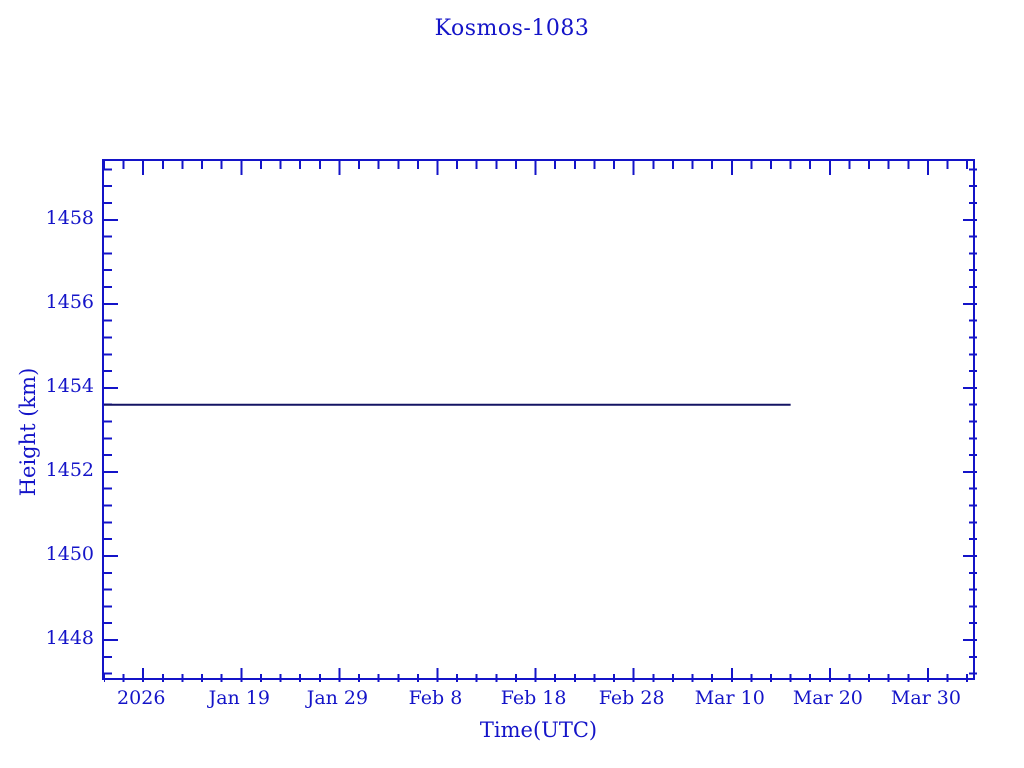 Image resolution: width=1024 pixels, height=768 pixels. What do you see at coordinates (239, 698) in the screenshot?
I see `x-tick-label: Jan 19` at bounding box center [239, 698].